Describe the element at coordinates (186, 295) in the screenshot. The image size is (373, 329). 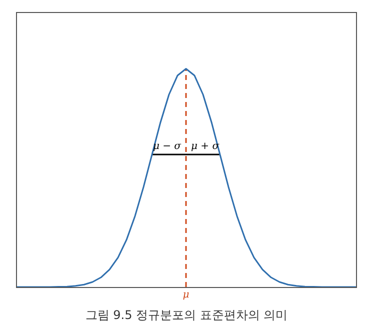
I see `text: μ` at that location.